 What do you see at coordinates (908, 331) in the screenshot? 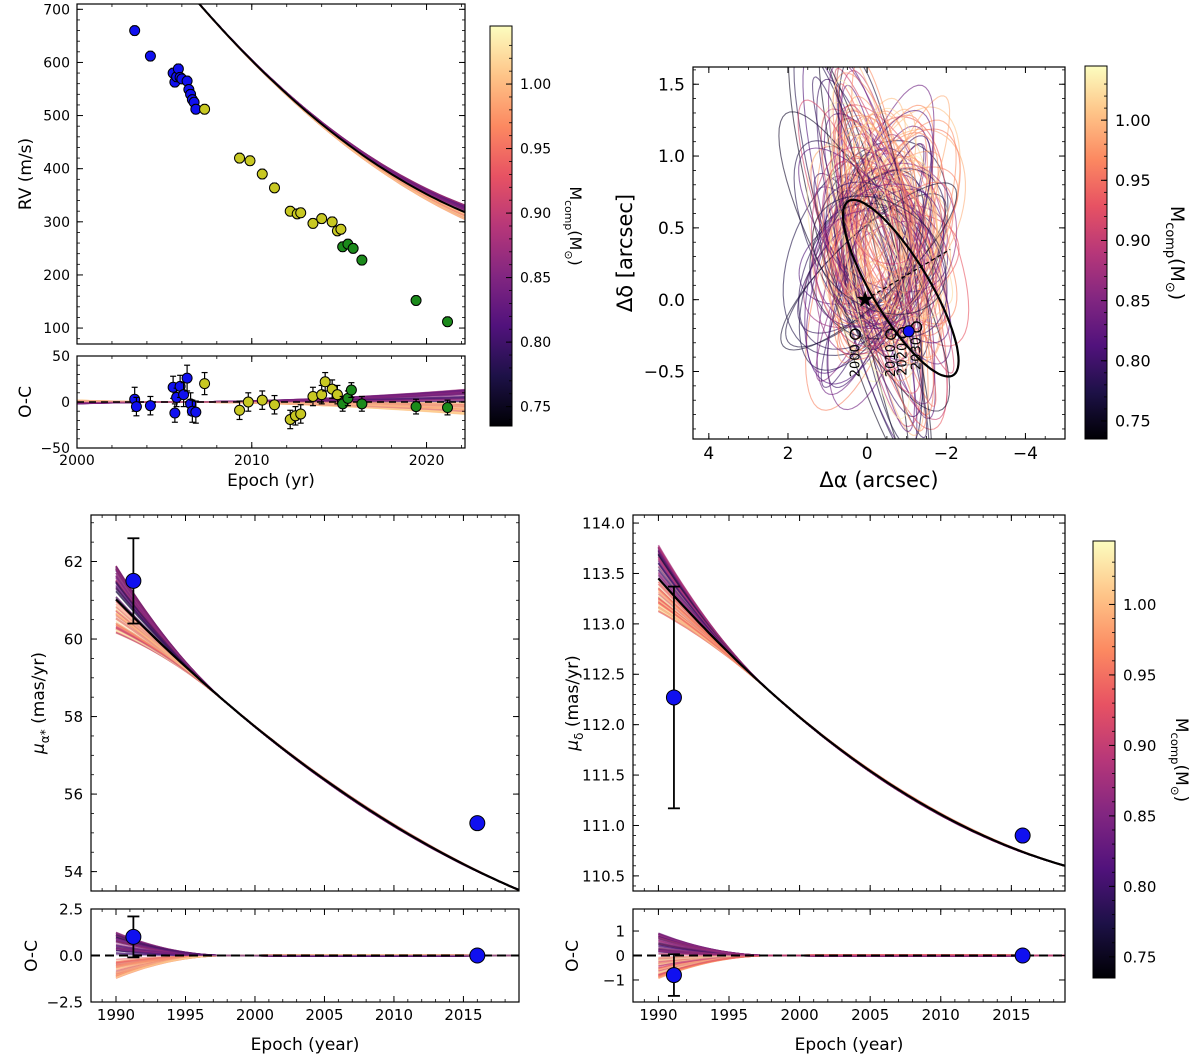
I see `current-position-marker` at bounding box center [908, 331].